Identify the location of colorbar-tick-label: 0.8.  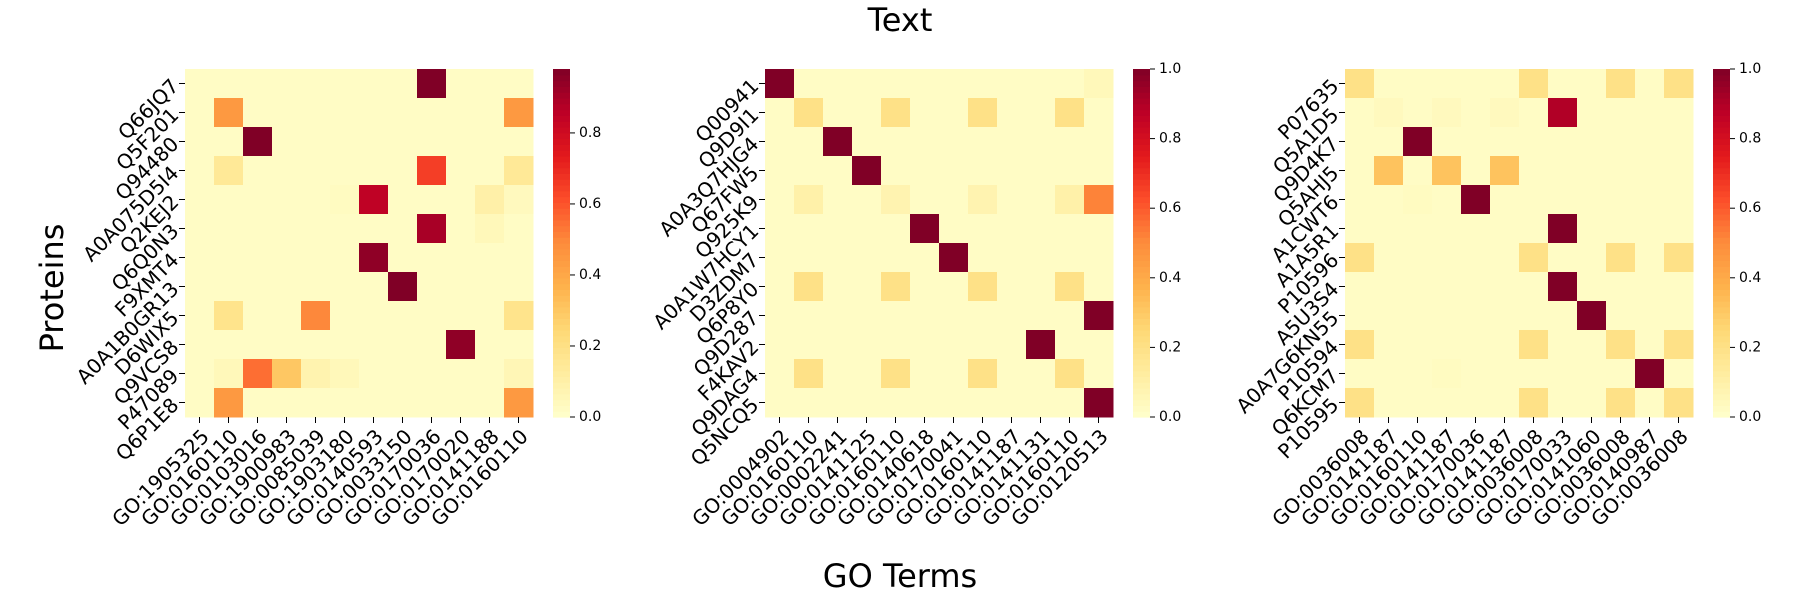
(1170, 139).